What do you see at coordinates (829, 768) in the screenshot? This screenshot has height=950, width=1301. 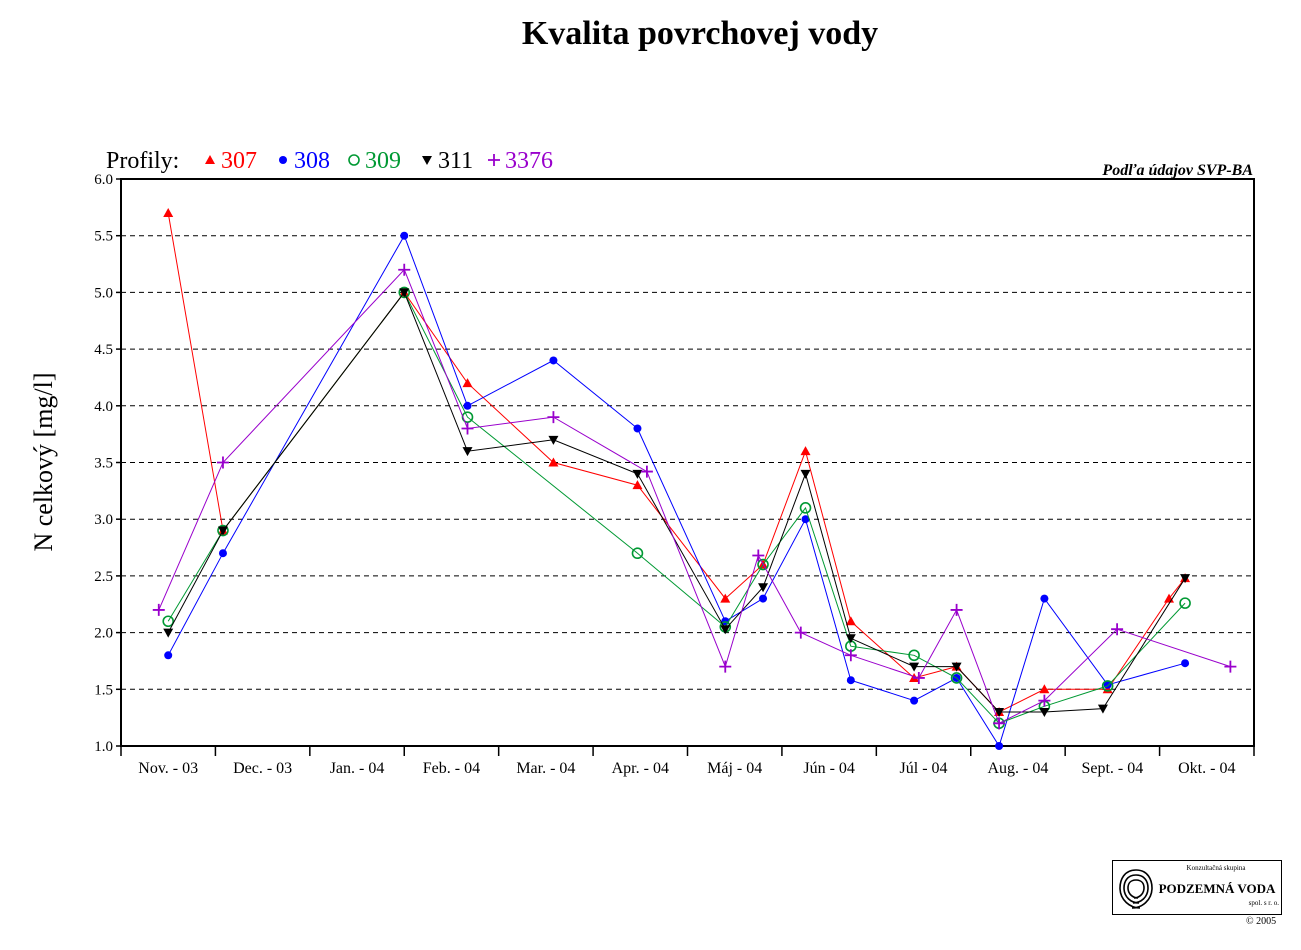 I see `x-tick-label: Jún - 04` at bounding box center [829, 768].